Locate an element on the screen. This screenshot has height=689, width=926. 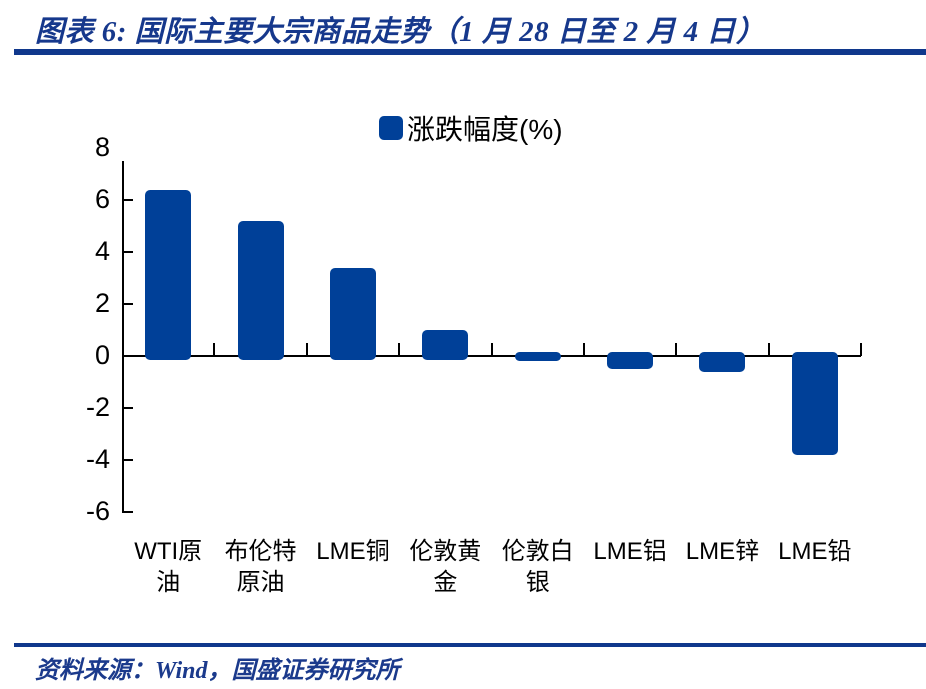
x-category-label: LME铅 is located at coordinates (815, 551).